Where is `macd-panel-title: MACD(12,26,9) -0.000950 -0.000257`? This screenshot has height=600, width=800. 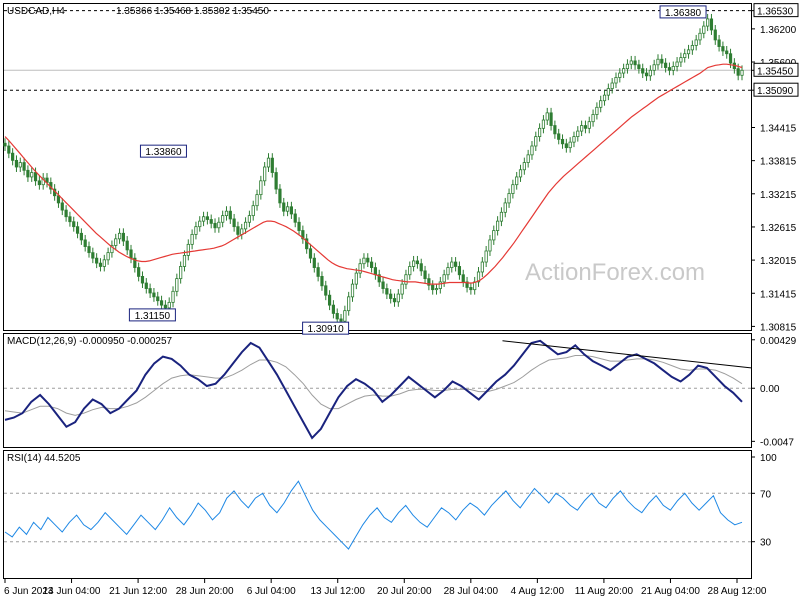
macd-panel-title: MACD(12,26,9) -0.000950 -0.000257 is located at coordinates (90, 341).